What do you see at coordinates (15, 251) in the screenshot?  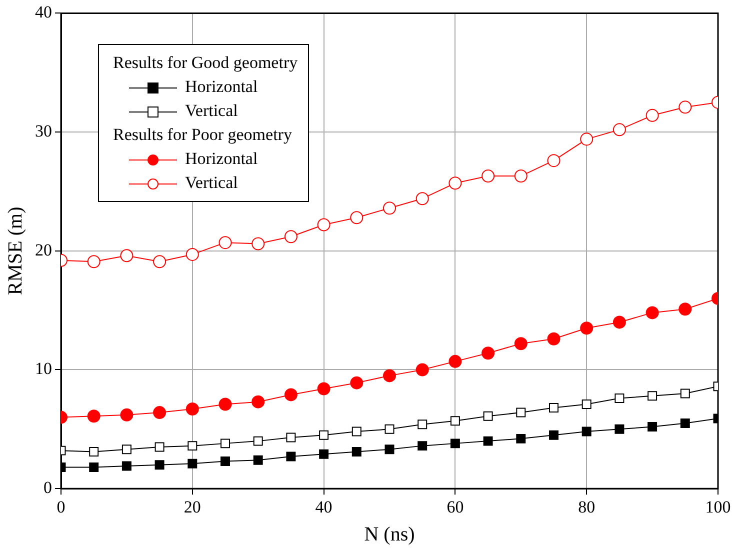 I see `y-axis-title: RMSE (m)` at bounding box center [15, 251].